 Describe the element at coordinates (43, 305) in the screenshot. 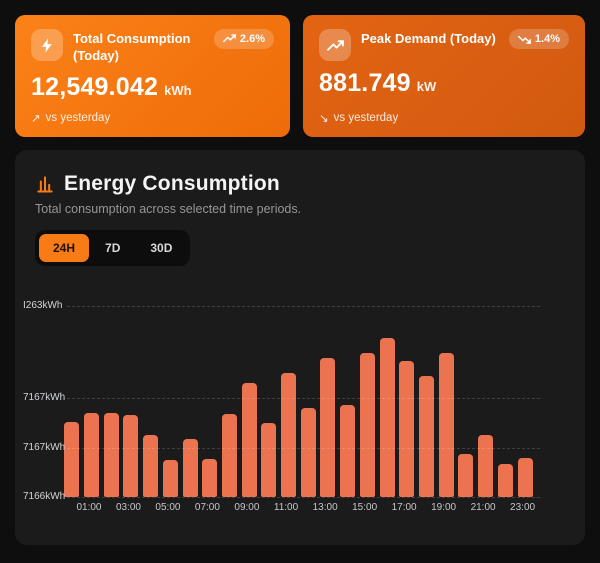

I see `y-axis-tick: I263kWh` at that location.